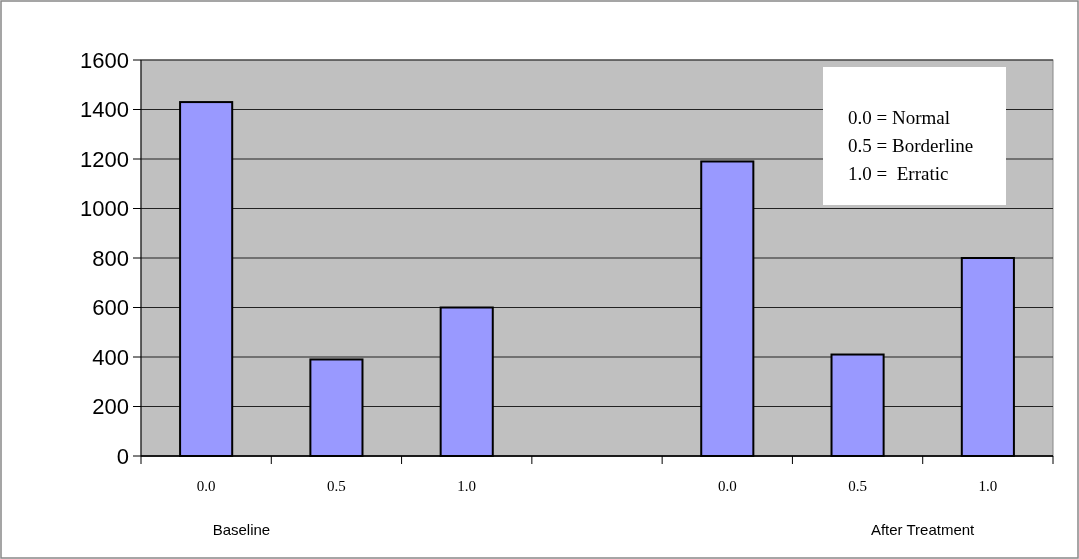 This screenshot has width=1079, height=559. What do you see at coordinates (898, 173) in the screenshot?
I see `annotation: 1.0 = Erratic` at bounding box center [898, 173].